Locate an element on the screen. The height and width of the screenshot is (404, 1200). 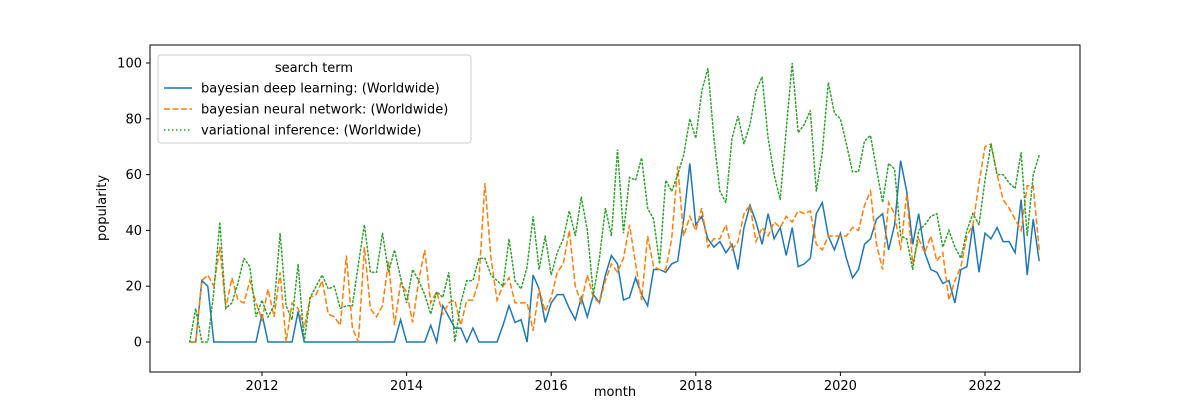
y-tick-label: 100 is located at coordinates (129, 64).